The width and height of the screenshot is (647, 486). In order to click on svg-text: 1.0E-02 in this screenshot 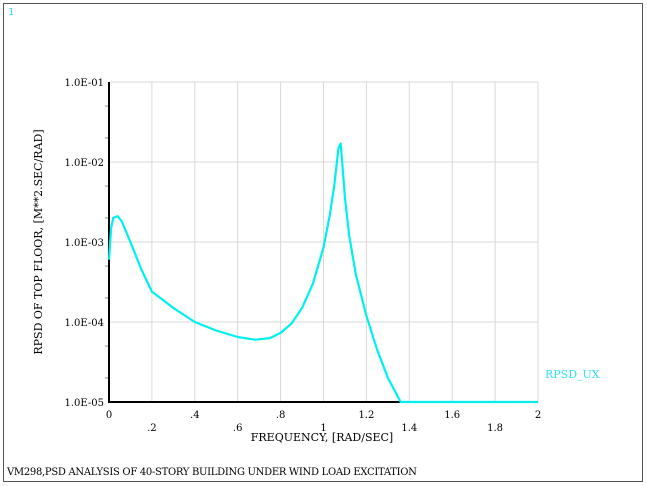, I will do `click(85, 163)`.